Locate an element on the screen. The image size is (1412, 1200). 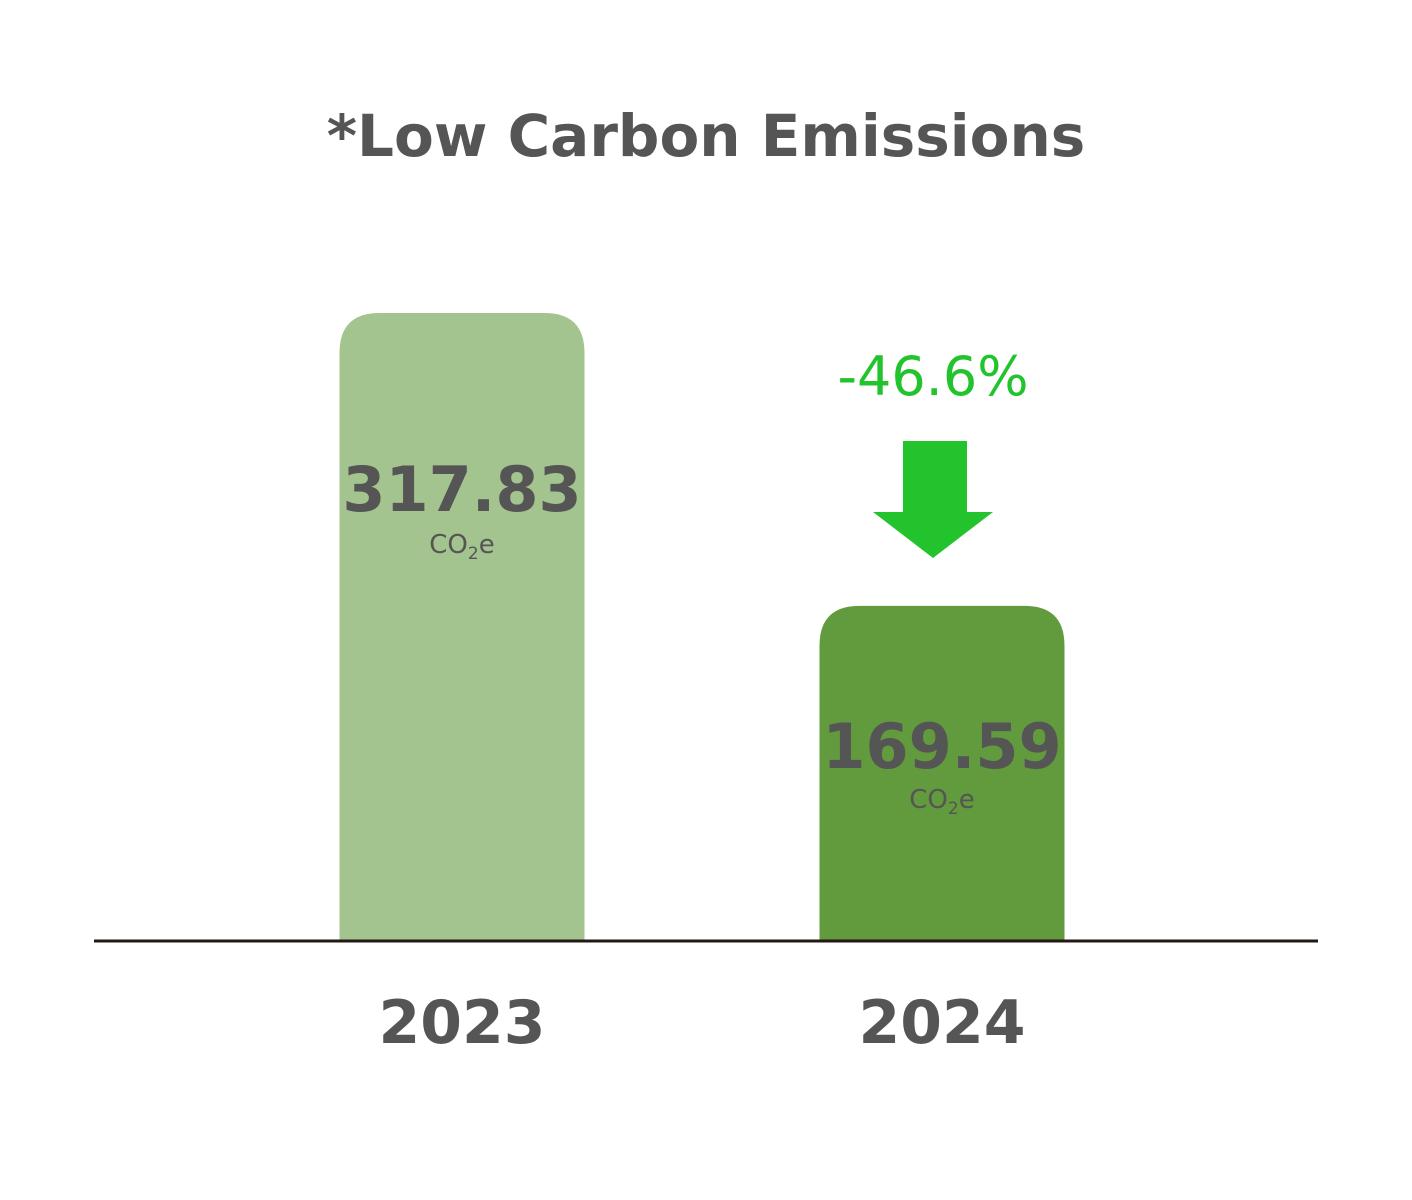
down-arrow-icon is located at coordinates (933, 499).